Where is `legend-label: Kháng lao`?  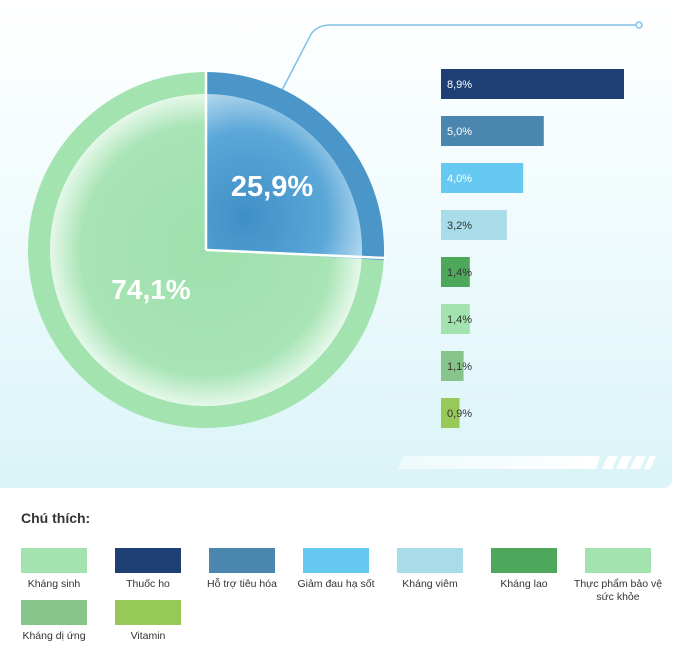 legend-label: Kháng lao is located at coordinates (524, 584).